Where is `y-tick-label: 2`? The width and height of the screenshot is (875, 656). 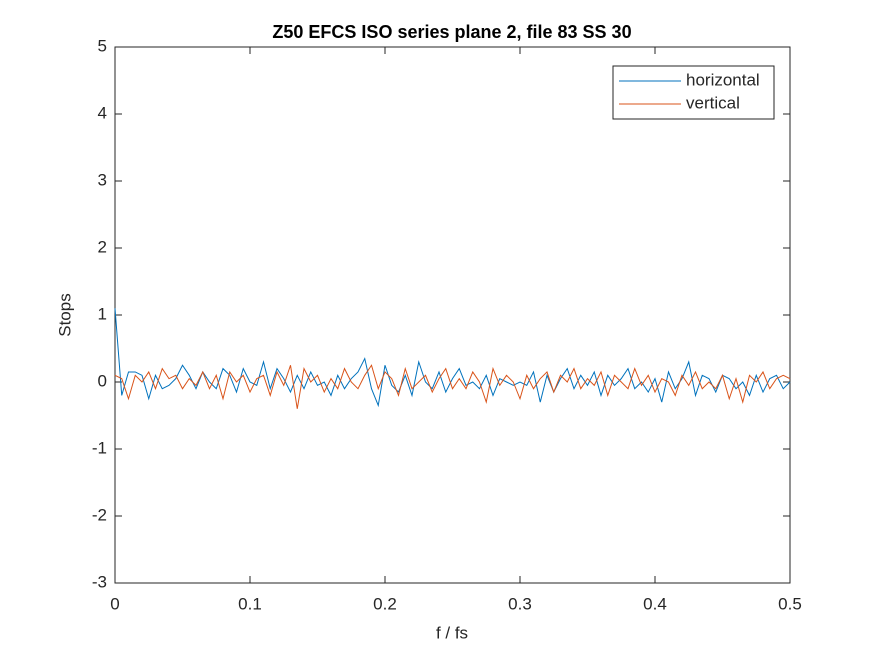
y-tick-label: 2 is located at coordinates (102, 246).